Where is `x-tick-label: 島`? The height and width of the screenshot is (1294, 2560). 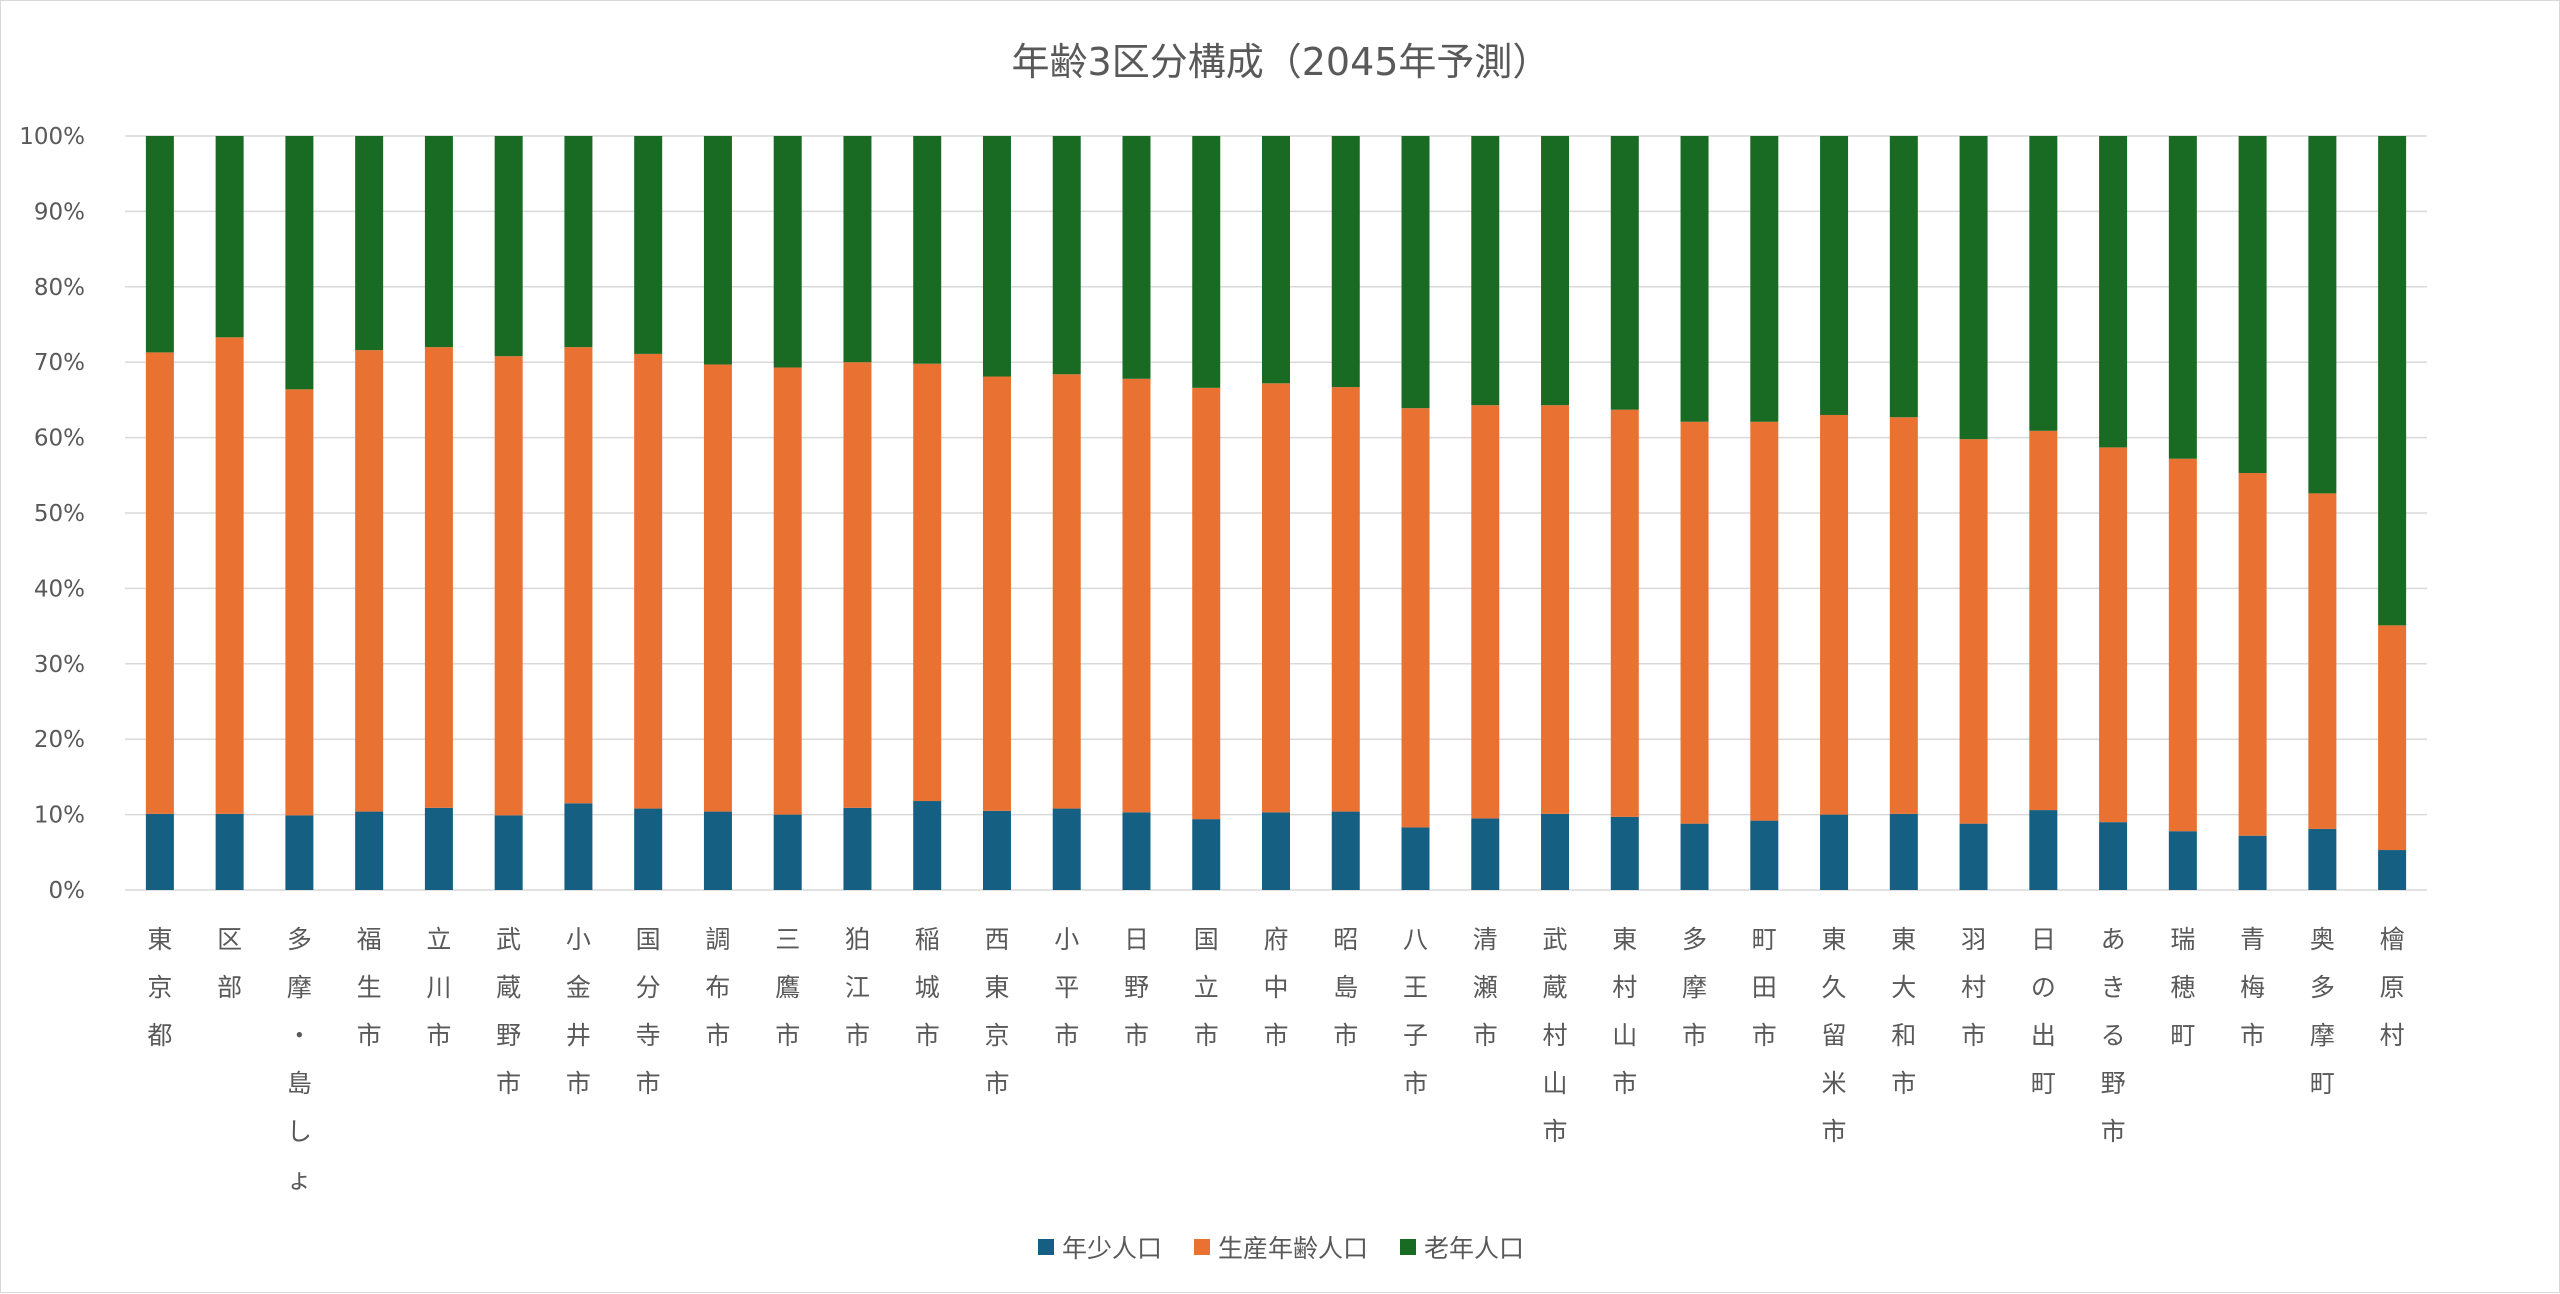 x-tick-label: 島 is located at coordinates (1345, 987).